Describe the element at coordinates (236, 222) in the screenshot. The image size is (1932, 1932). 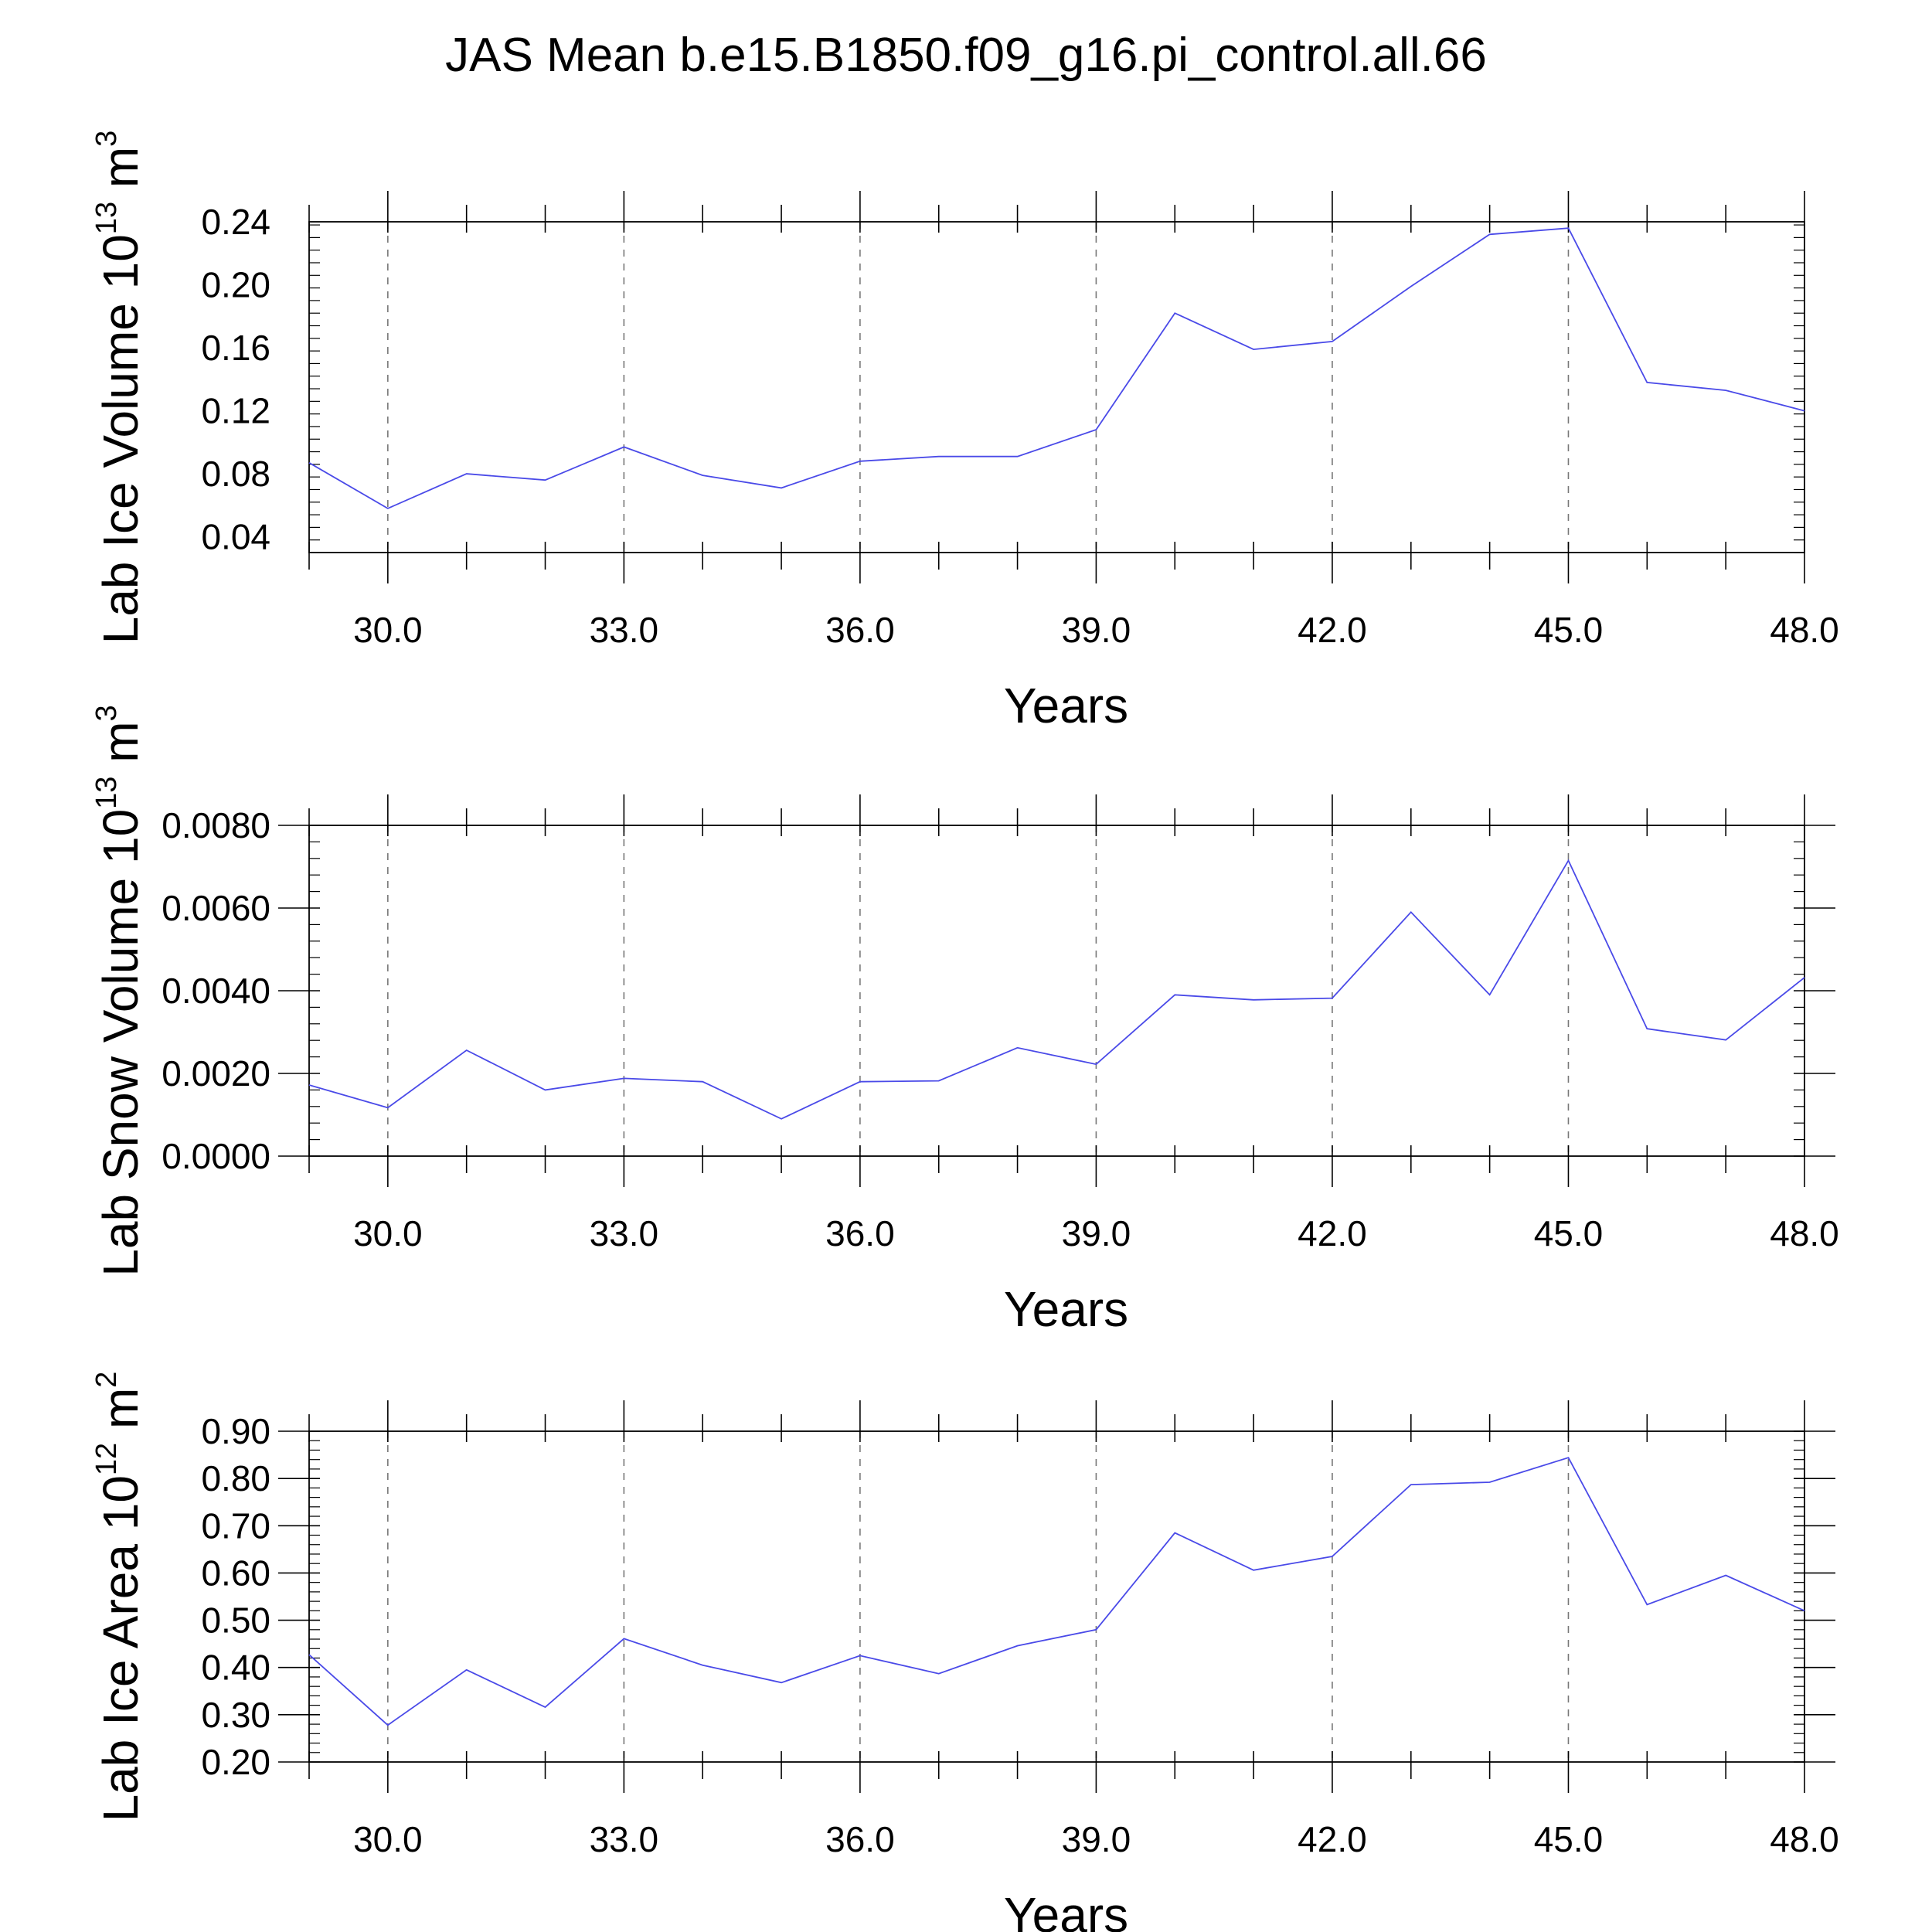
I see `y-tick-label: 0.24` at that location.